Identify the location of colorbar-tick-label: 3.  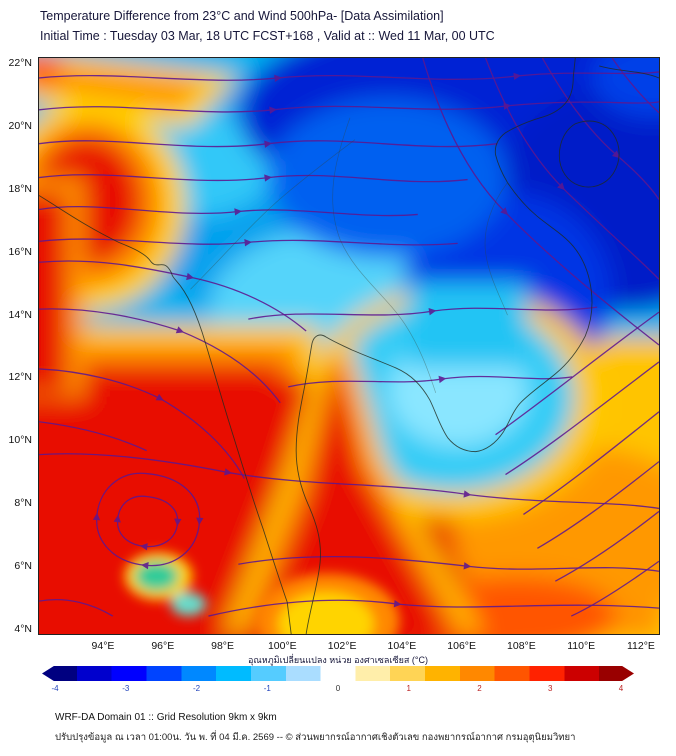
(550, 688).